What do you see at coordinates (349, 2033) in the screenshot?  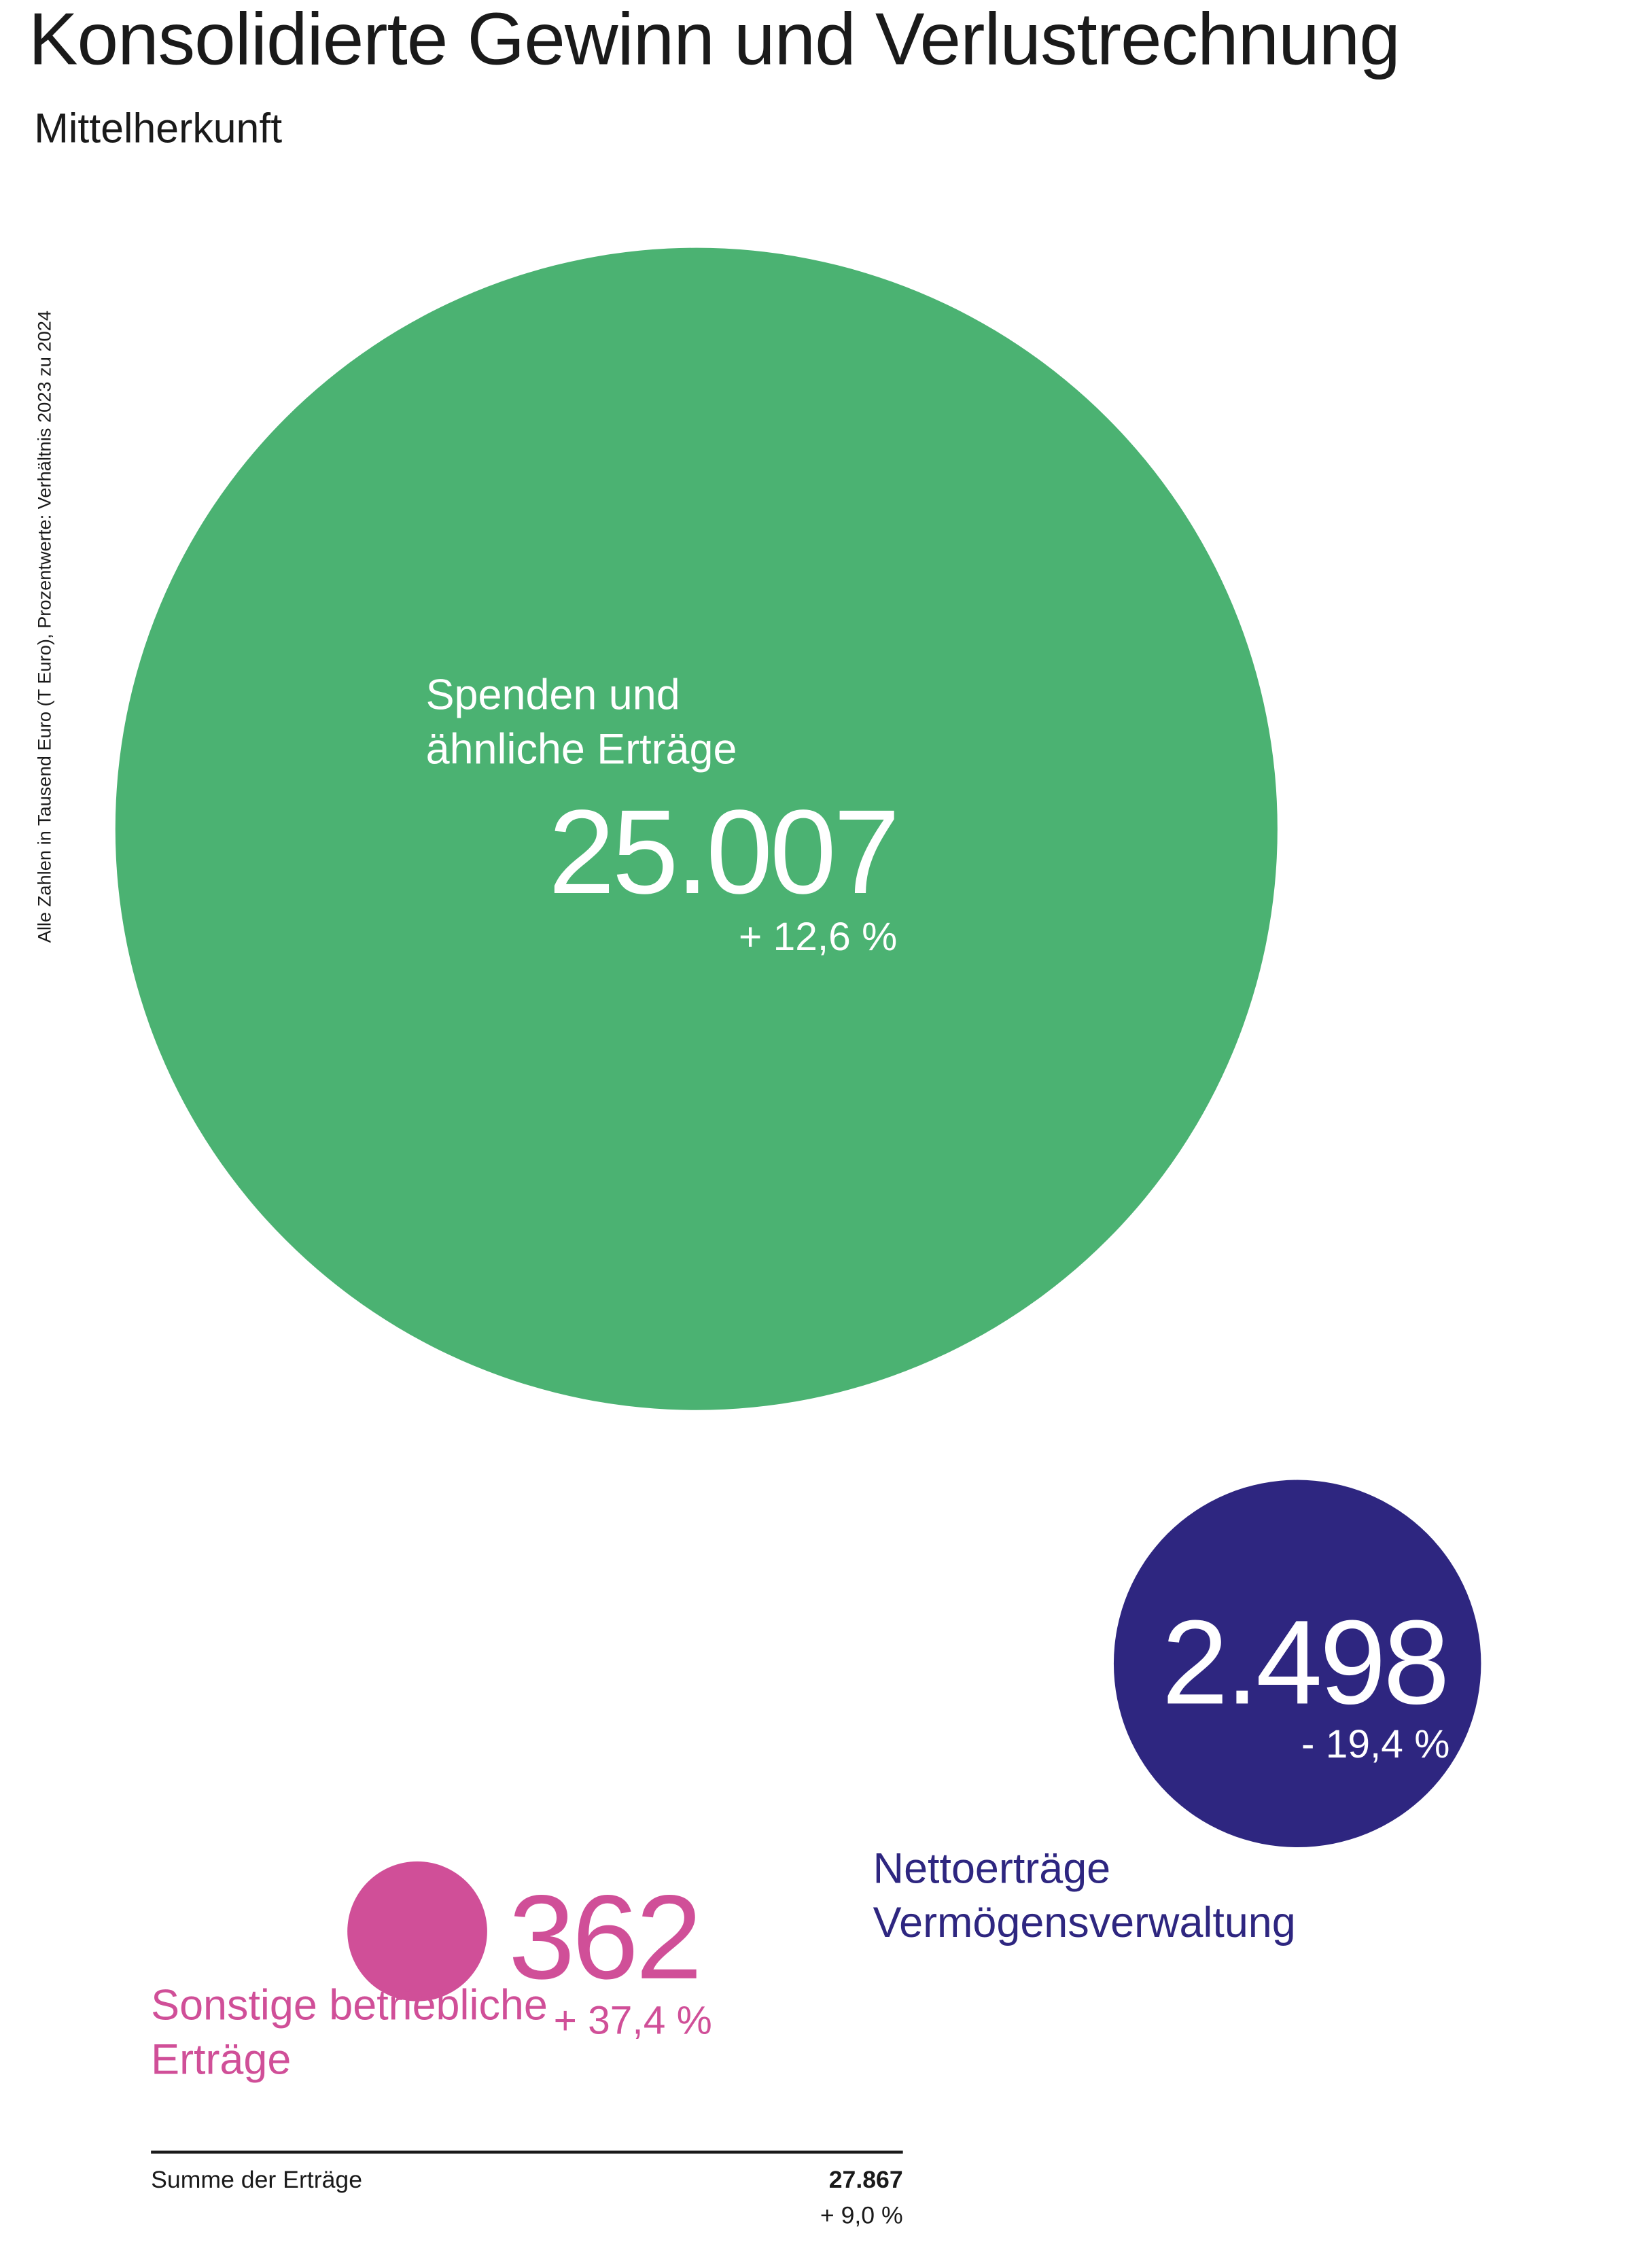 I see `series-name: Sonstige betriebliche Erträge` at bounding box center [349, 2033].